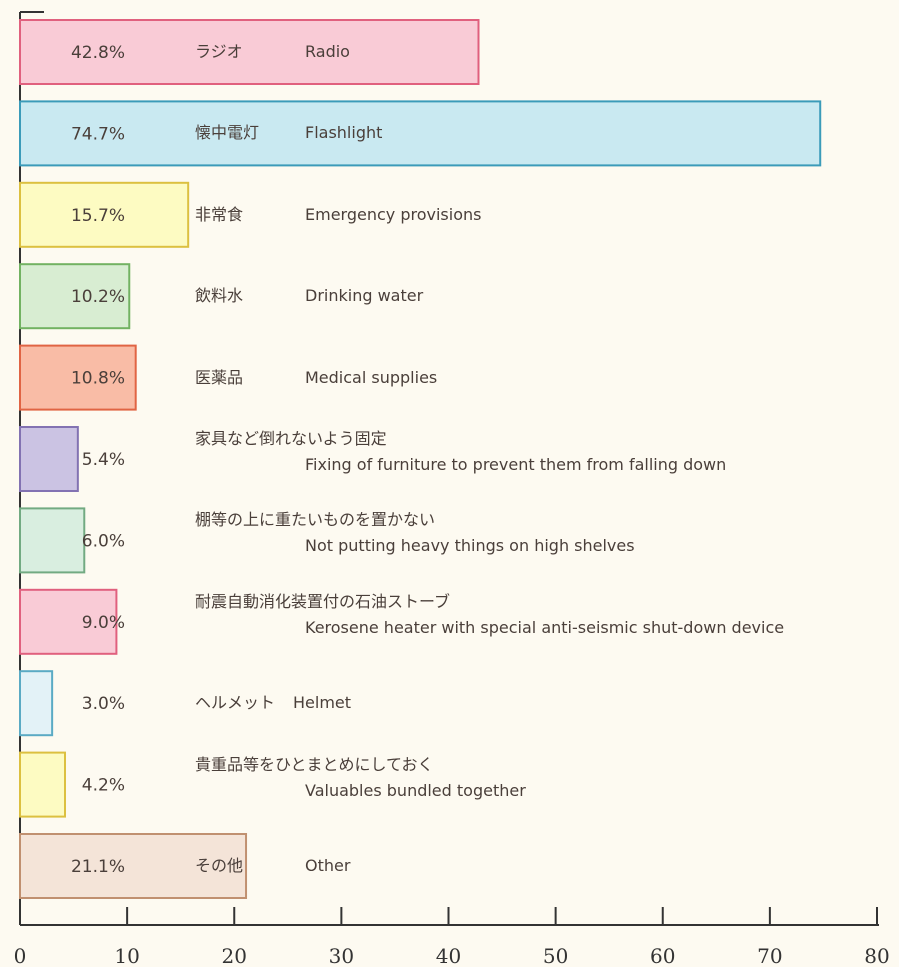 The width and height of the screenshot is (899, 967). What do you see at coordinates (470, 546) in the screenshot?
I see `category-label-en: Not putting heavy things on high shelves` at bounding box center [470, 546].